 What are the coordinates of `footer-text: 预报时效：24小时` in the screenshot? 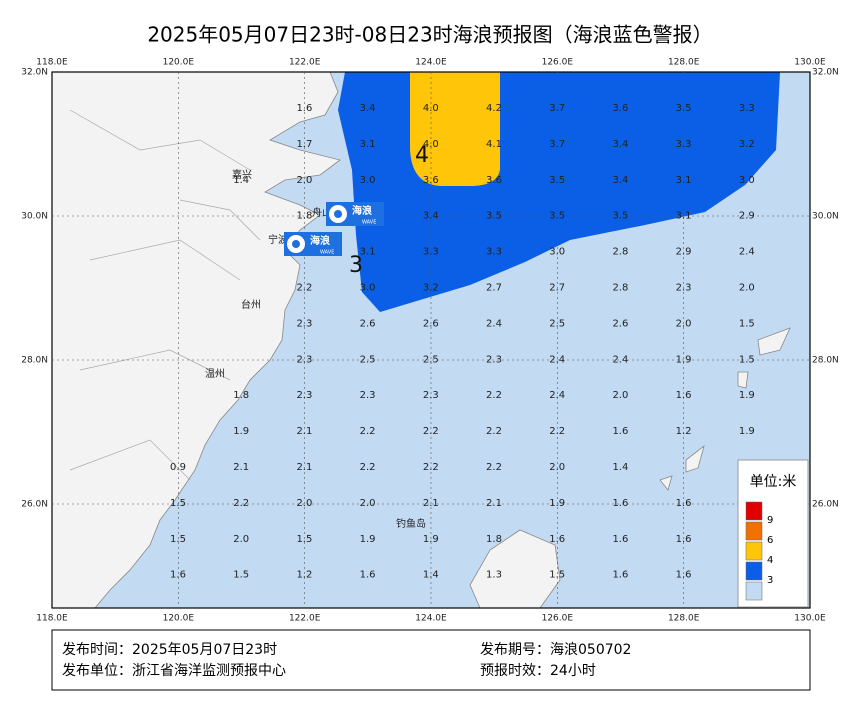 It's located at (538, 671).